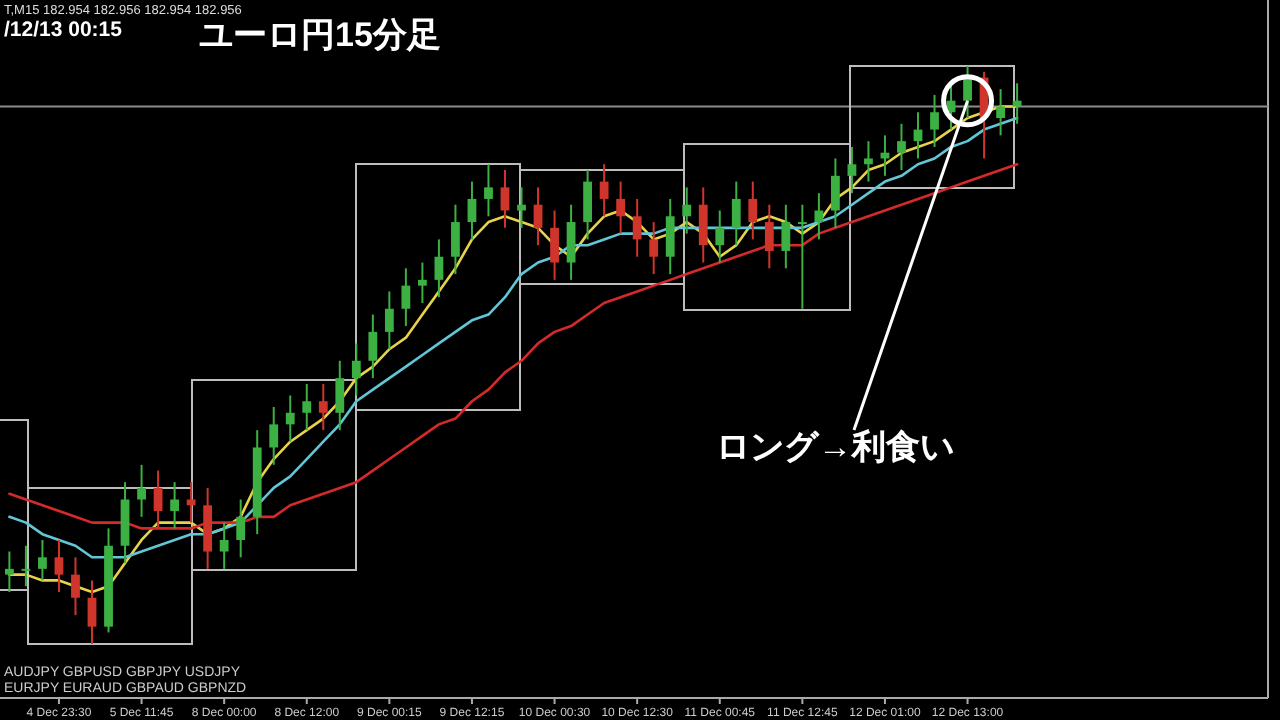 Image resolution: width=1280 pixels, height=720 pixels. What do you see at coordinates (320, 35) in the screenshot?
I see `chart-title: ユーロ円15分足` at bounding box center [320, 35].